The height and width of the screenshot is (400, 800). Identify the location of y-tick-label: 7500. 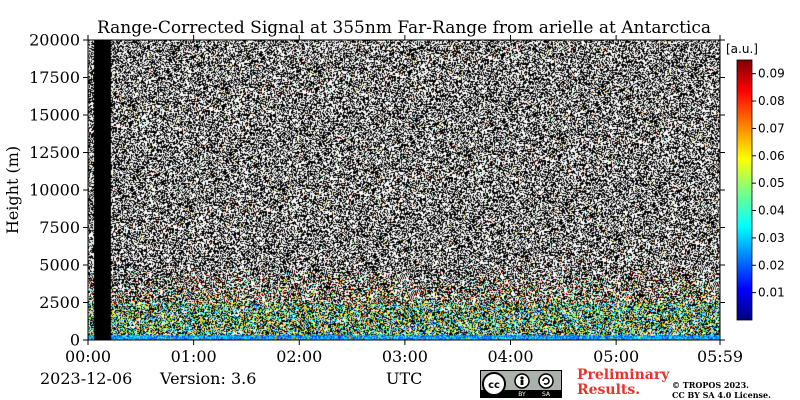
(59, 227).